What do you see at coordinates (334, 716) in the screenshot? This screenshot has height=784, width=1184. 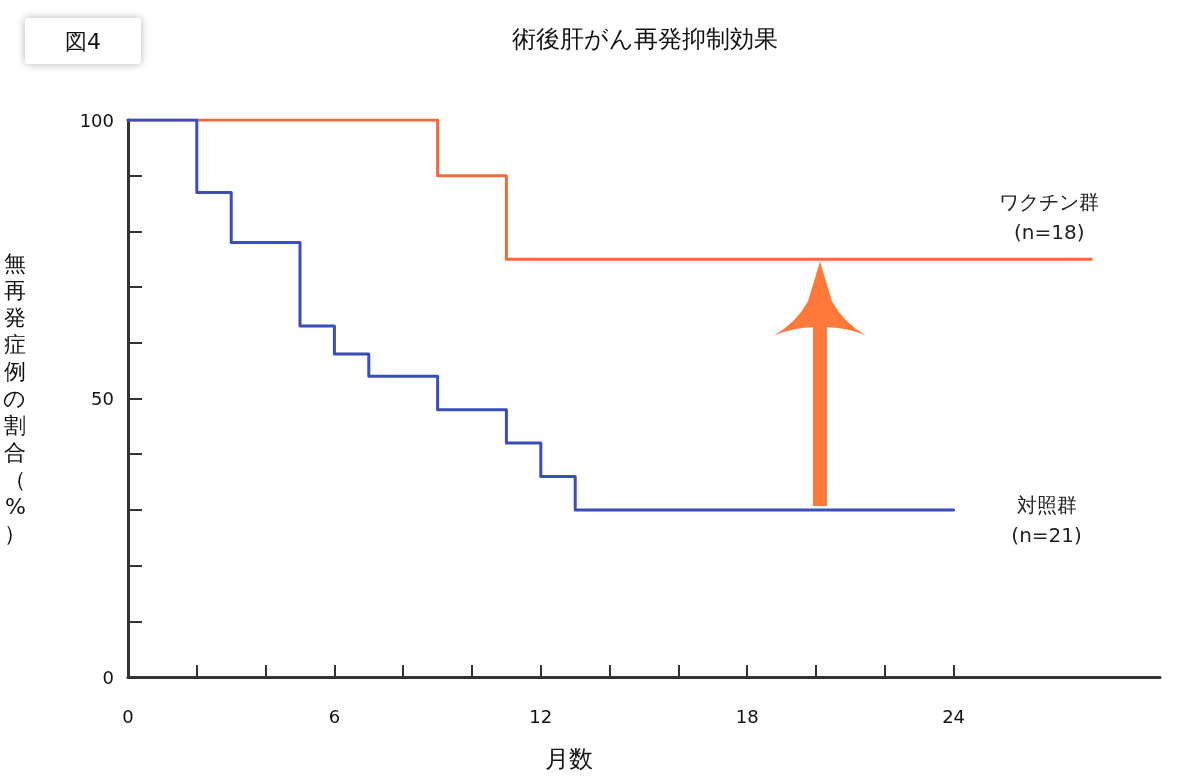 I see `x-tick-label: 6` at bounding box center [334, 716].